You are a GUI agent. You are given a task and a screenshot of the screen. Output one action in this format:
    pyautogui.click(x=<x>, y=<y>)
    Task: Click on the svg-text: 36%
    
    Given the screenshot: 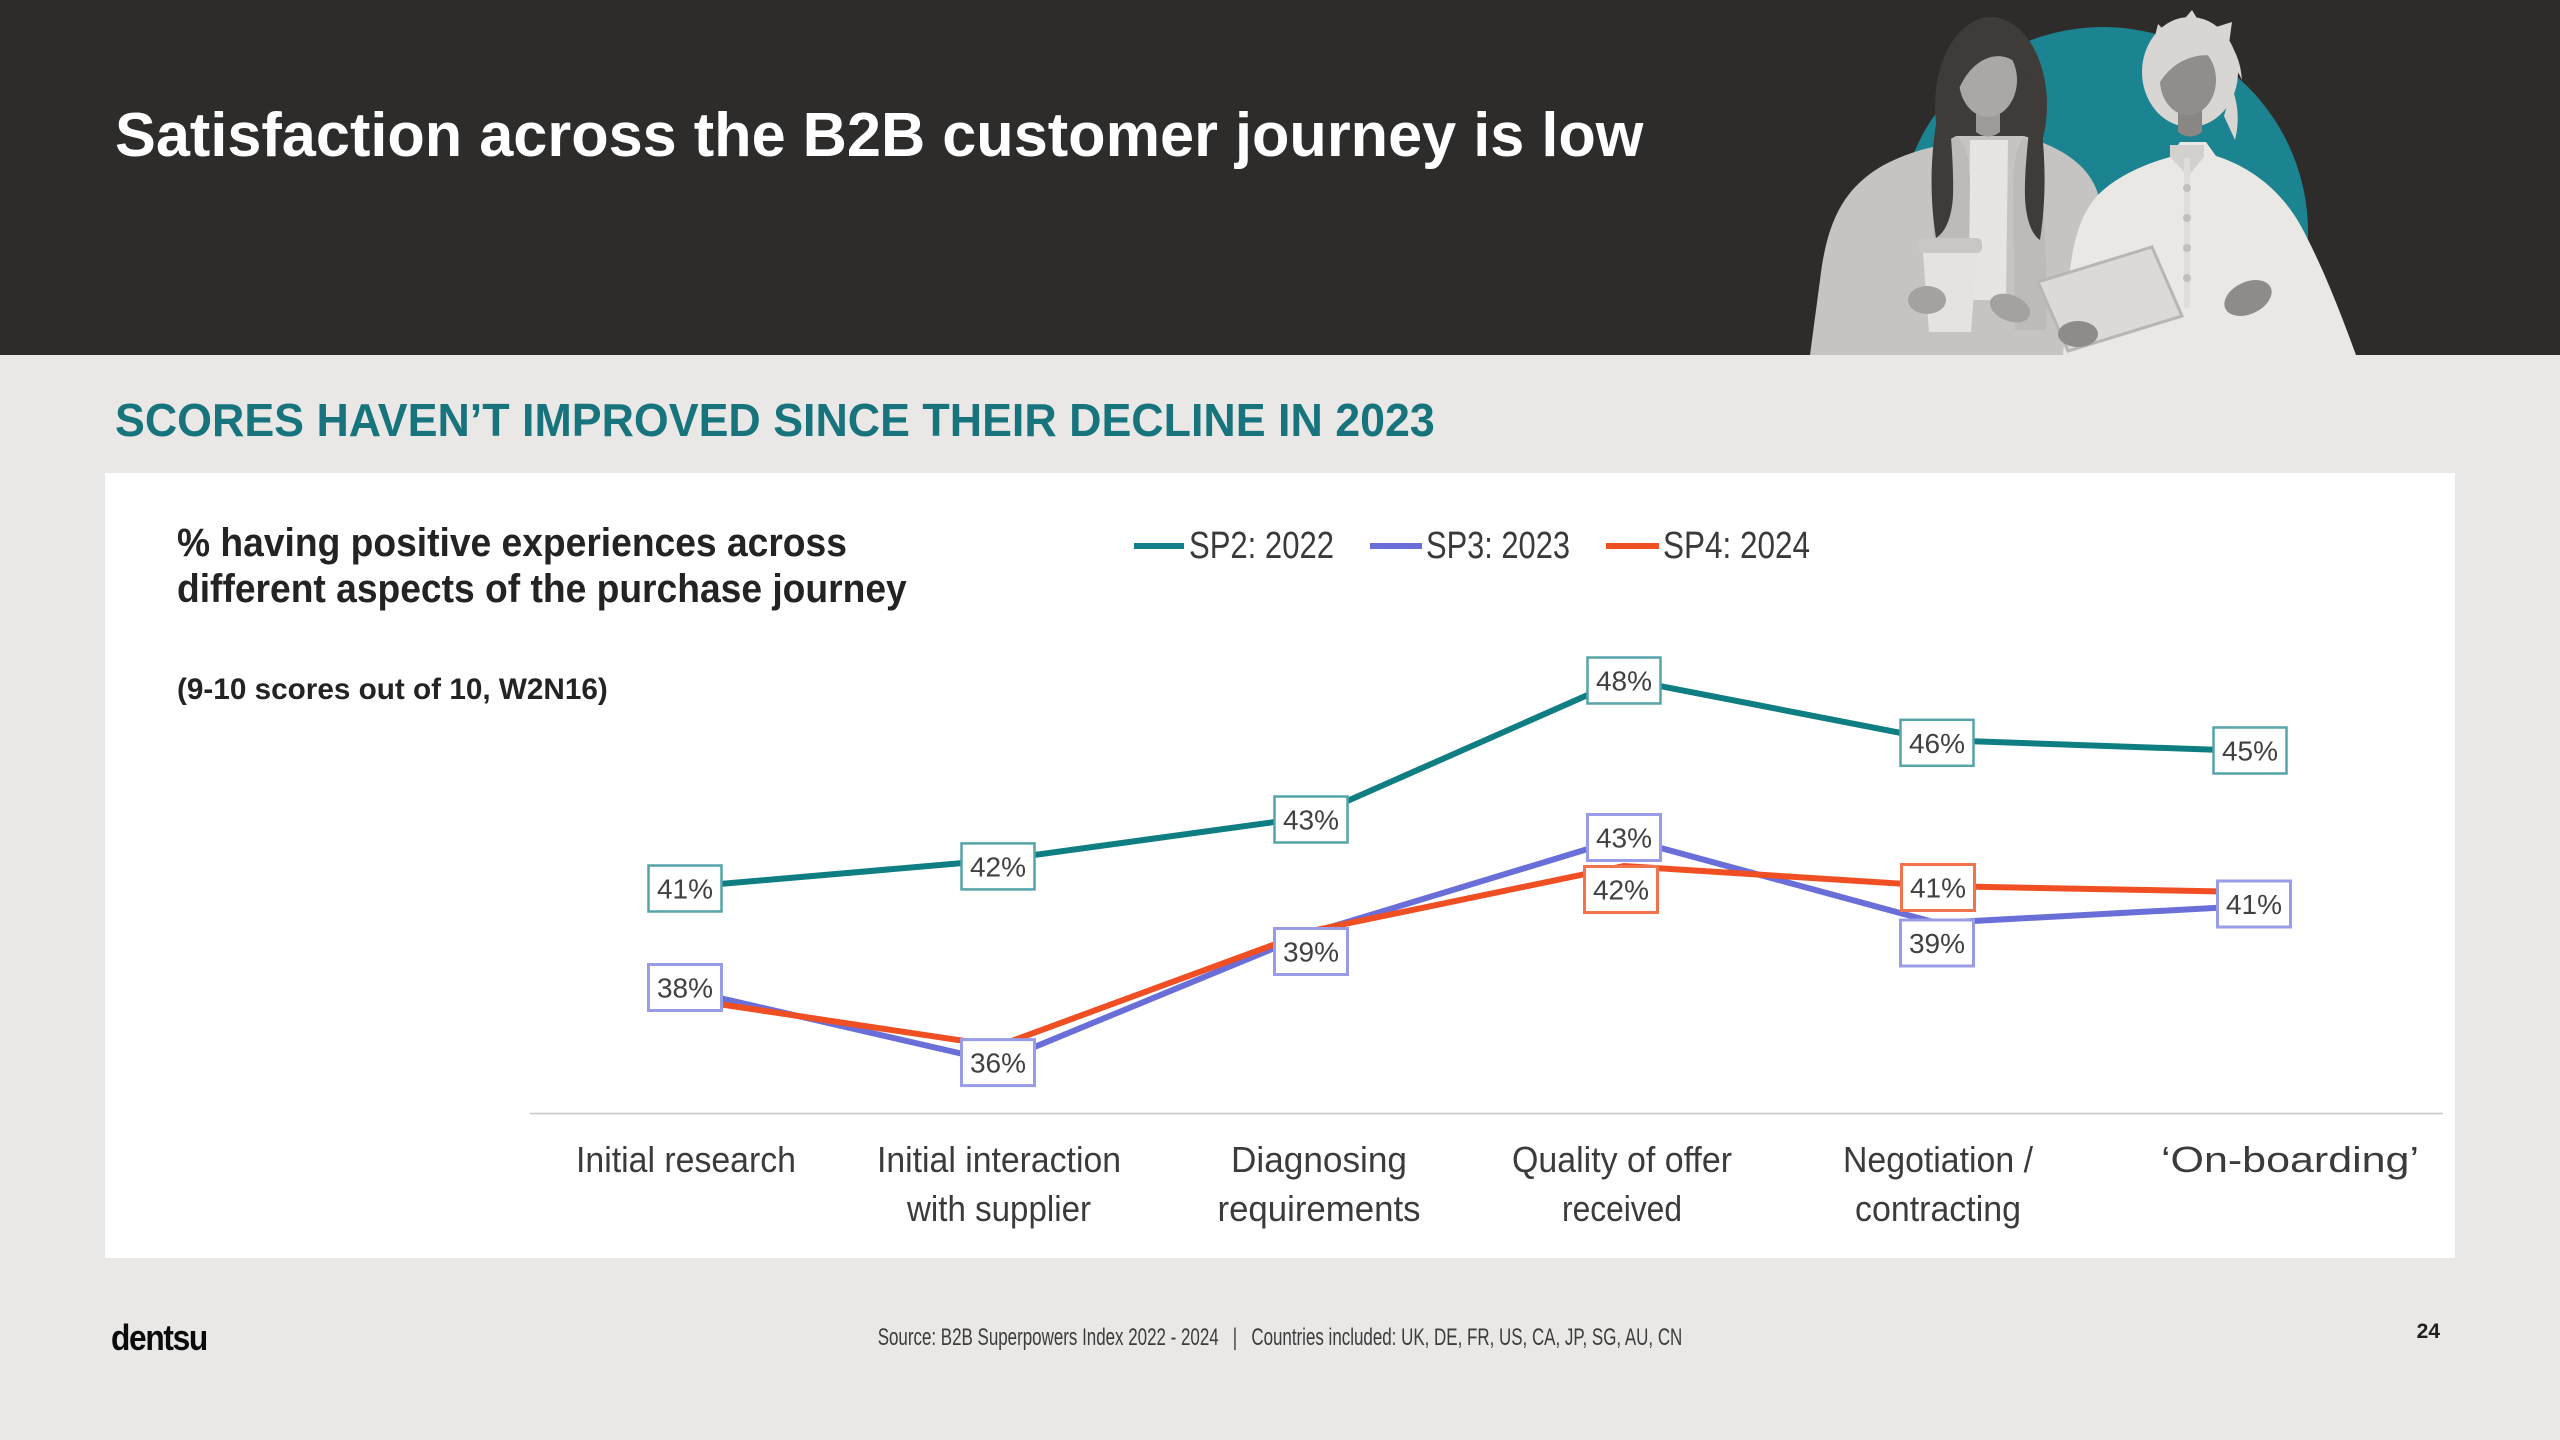 What is the action you would take?
    pyautogui.click(x=998, y=1063)
    